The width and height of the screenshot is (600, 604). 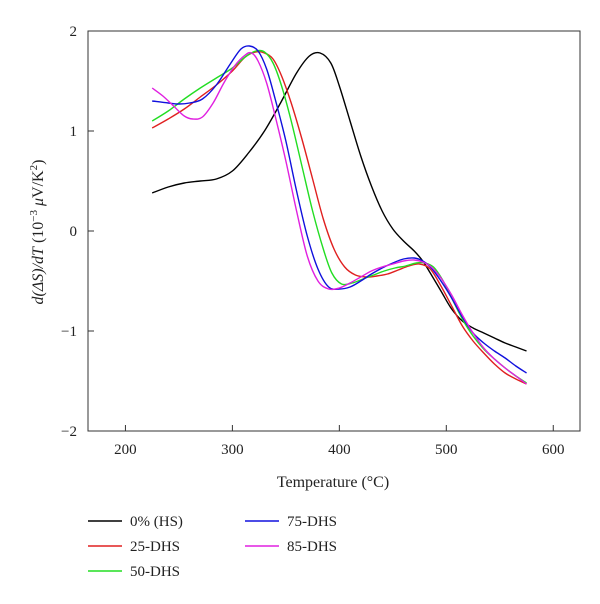 I want to click on x-tick-label: 300, so click(x=232, y=450).